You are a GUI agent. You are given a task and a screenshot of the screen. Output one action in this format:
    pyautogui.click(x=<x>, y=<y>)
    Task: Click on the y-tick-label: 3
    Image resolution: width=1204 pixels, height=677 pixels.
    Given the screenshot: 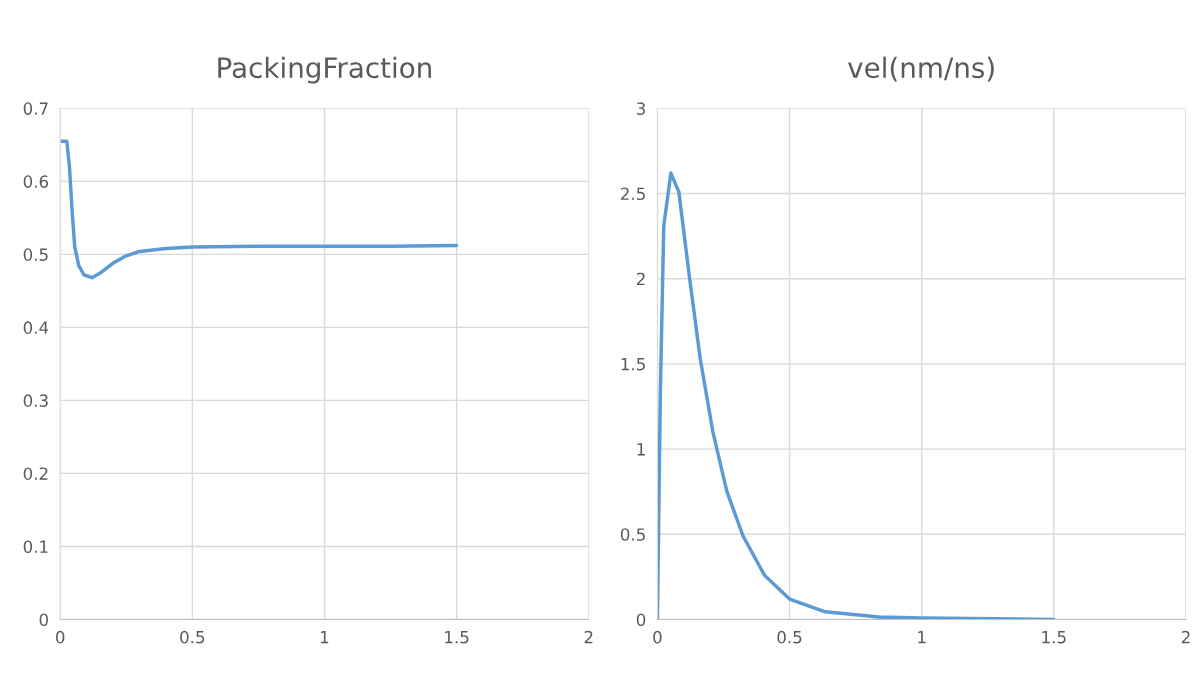 What is the action you would take?
    pyautogui.click(x=640, y=108)
    